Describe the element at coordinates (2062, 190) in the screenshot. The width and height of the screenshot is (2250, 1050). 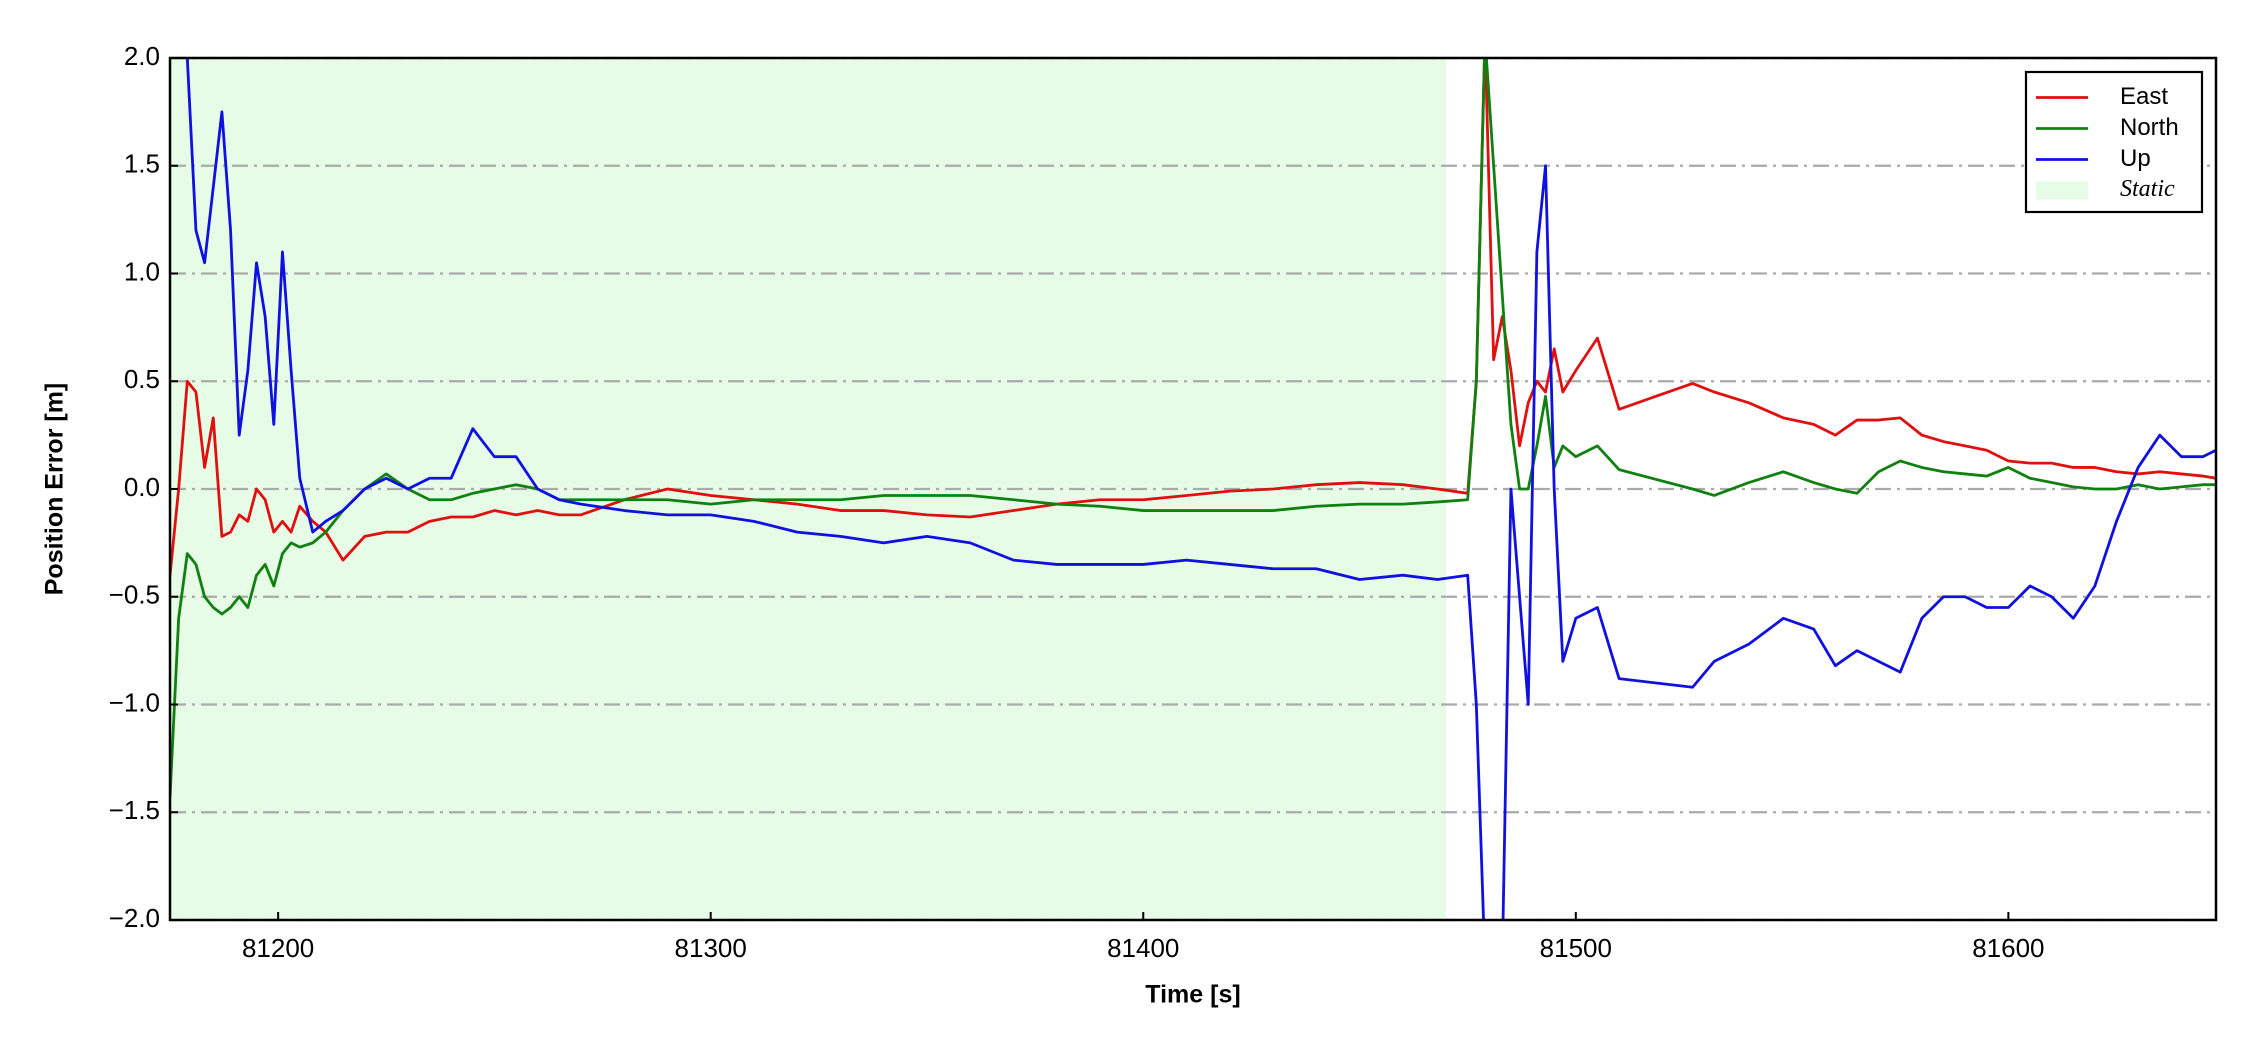
I see `legend-swatch` at that location.